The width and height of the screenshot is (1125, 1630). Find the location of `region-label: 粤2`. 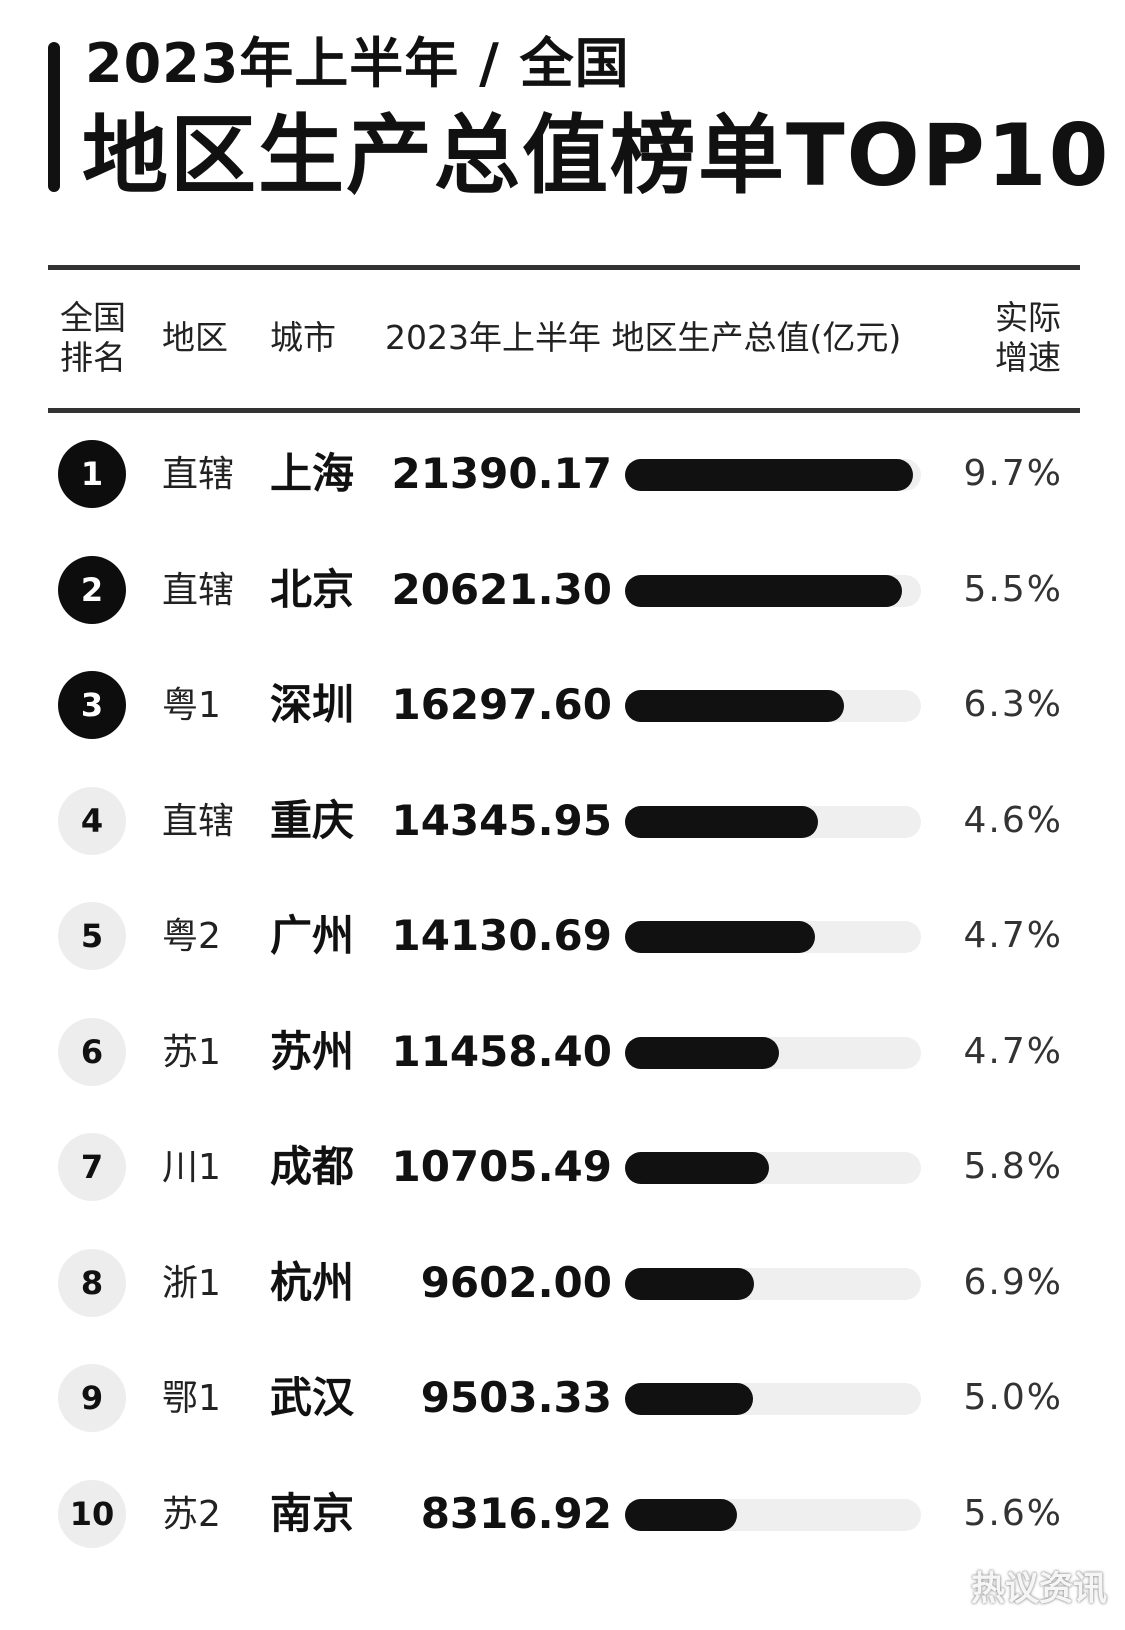

region-label: 粤2 is located at coordinates (191, 936).